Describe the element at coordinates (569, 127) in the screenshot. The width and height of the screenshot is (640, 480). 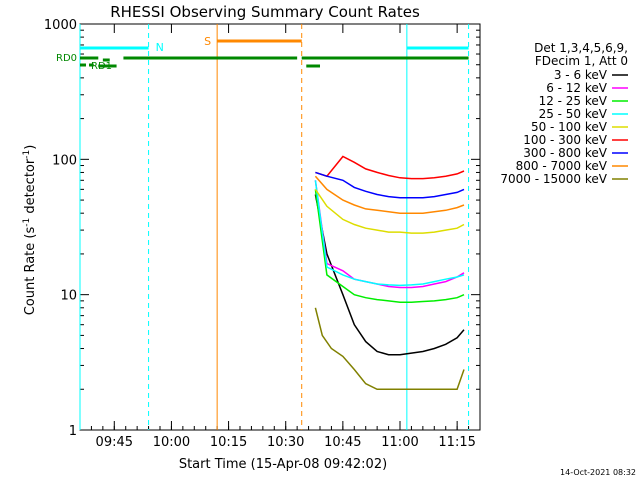
I see `legend-entry-label: 50 - 100 keV` at that location.